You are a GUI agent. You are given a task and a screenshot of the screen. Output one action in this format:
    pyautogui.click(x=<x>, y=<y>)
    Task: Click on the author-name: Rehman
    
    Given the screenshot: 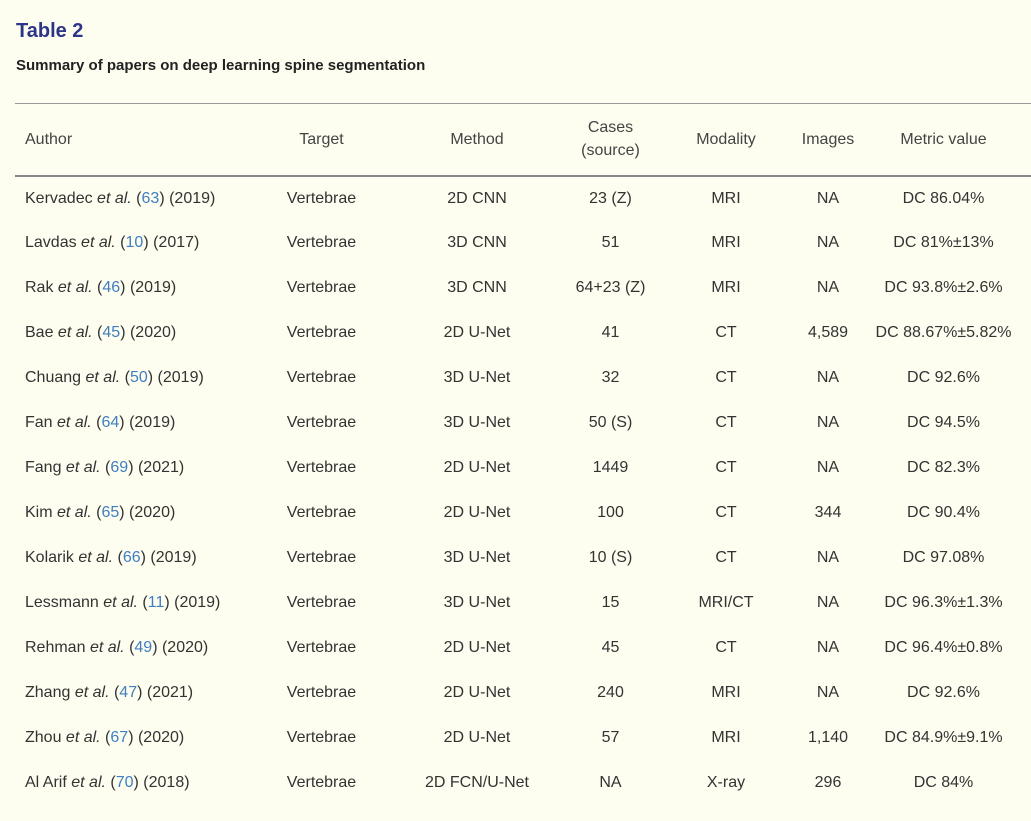 What is the action you would take?
    pyautogui.click(x=55, y=647)
    